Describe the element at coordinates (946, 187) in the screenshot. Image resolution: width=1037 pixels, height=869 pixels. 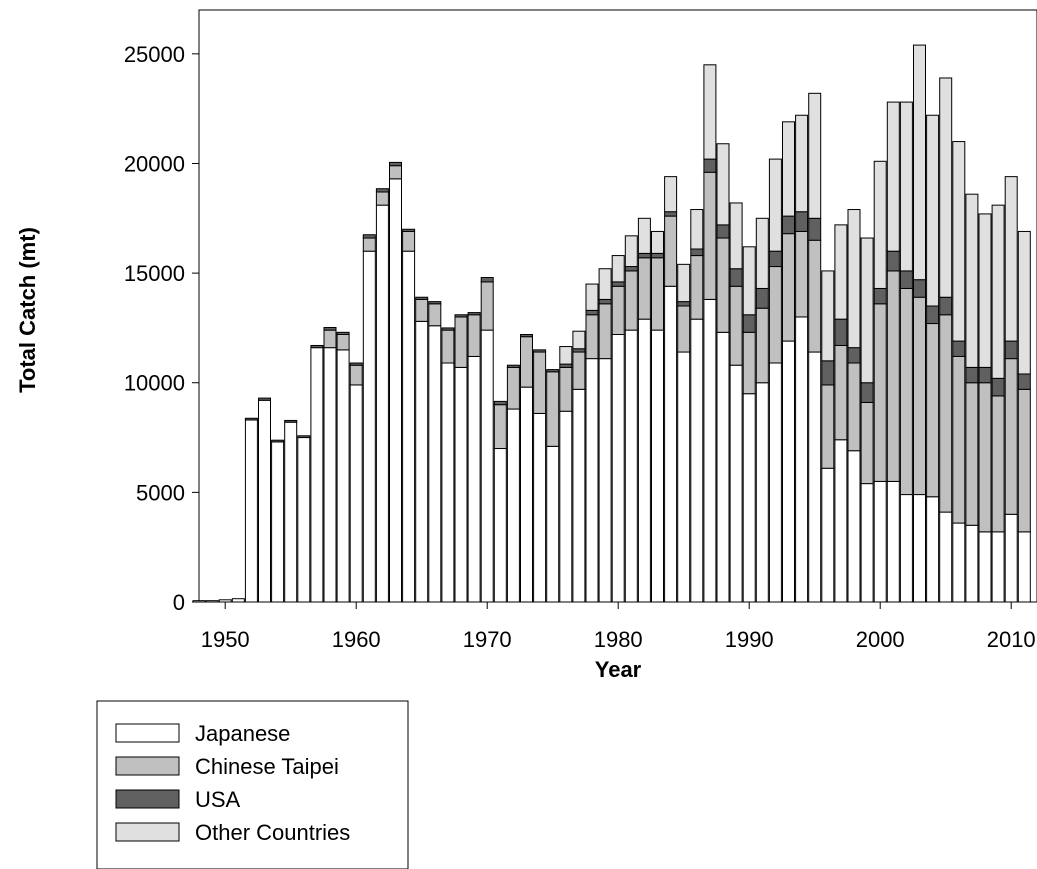
I see `bar-other-countries-2005` at that location.